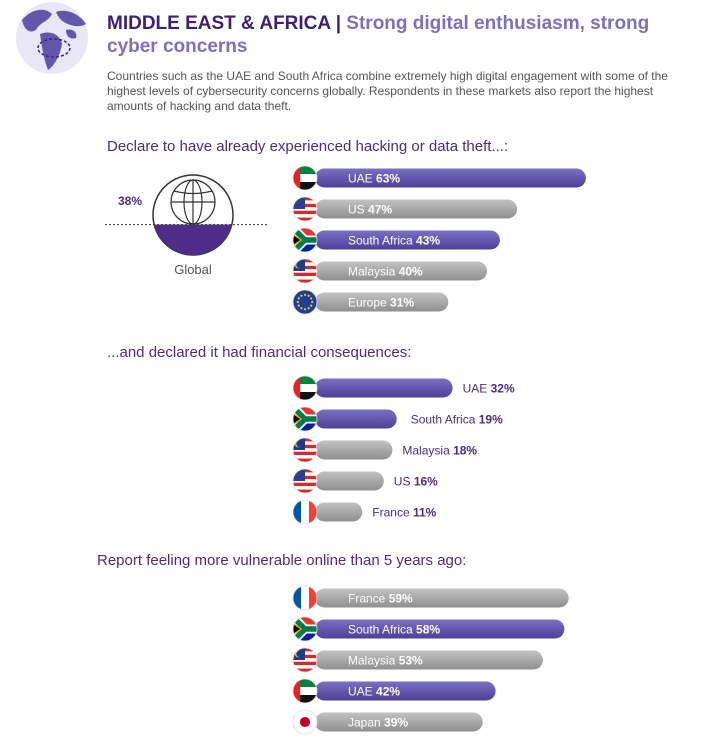  I want to click on bar-label-malaysia: Malaysia 53%, so click(385, 661).